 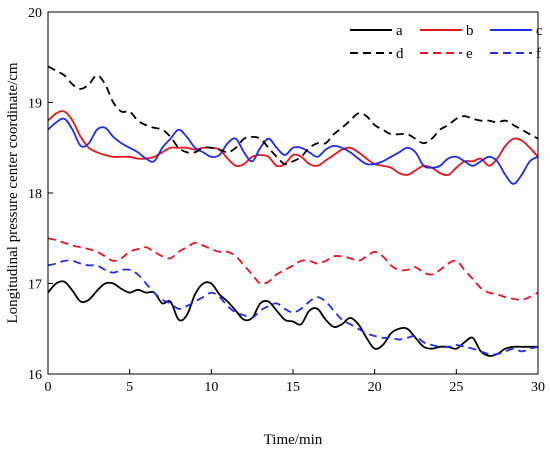 What do you see at coordinates (35, 285) in the screenshot?
I see `y-tick-label: 17` at bounding box center [35, 285].